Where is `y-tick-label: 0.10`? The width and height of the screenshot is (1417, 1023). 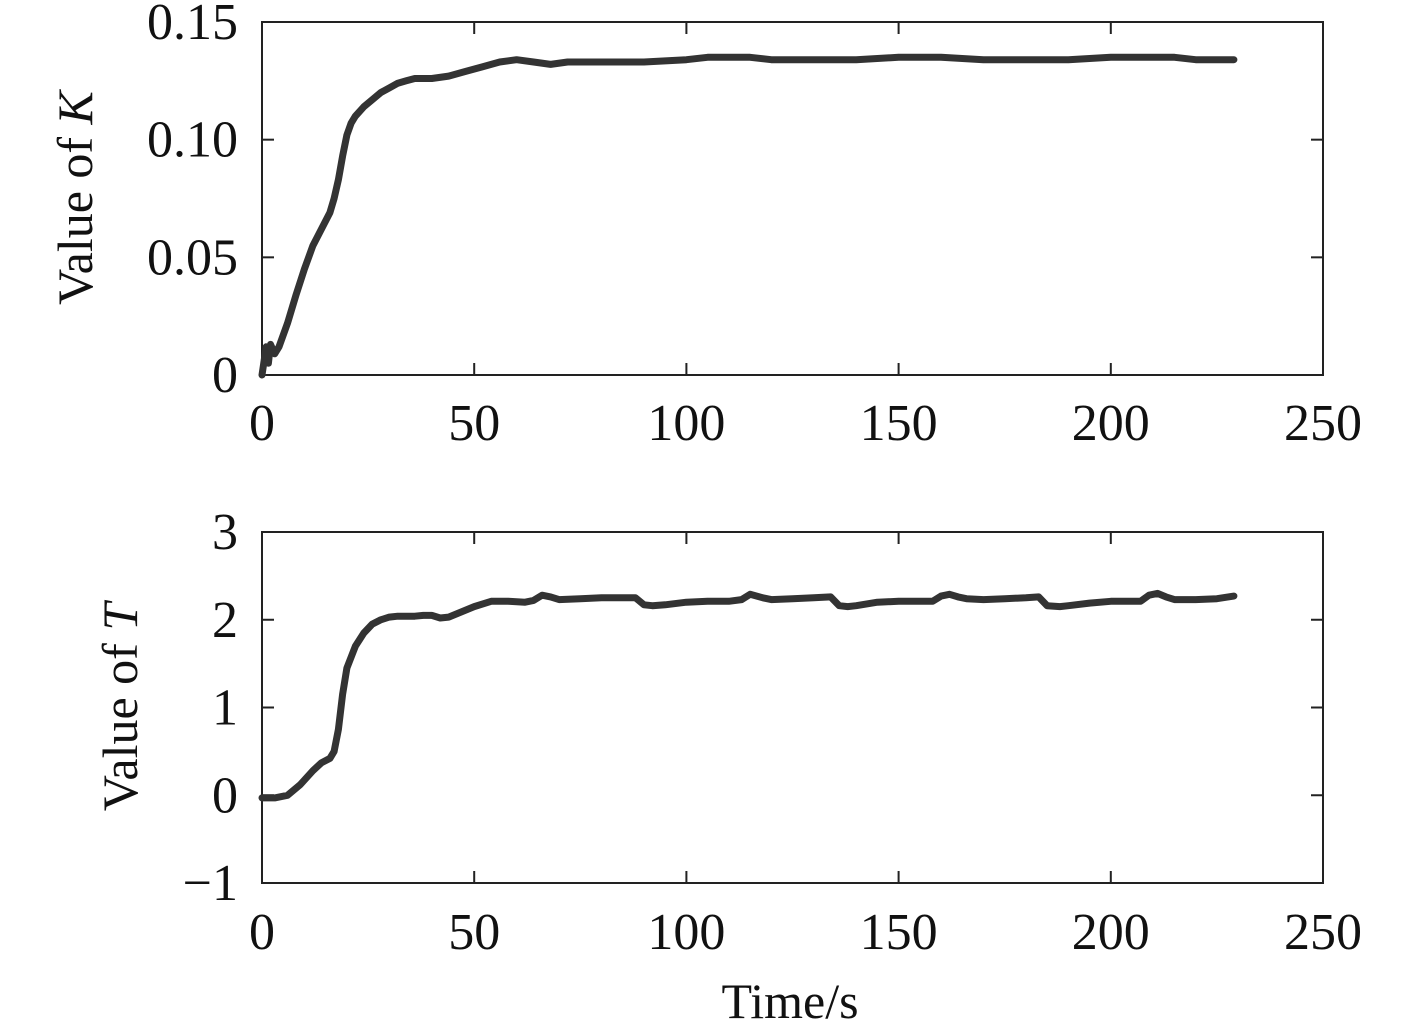 y-tick-label: 0.10 is located at coordinates (192, 140).